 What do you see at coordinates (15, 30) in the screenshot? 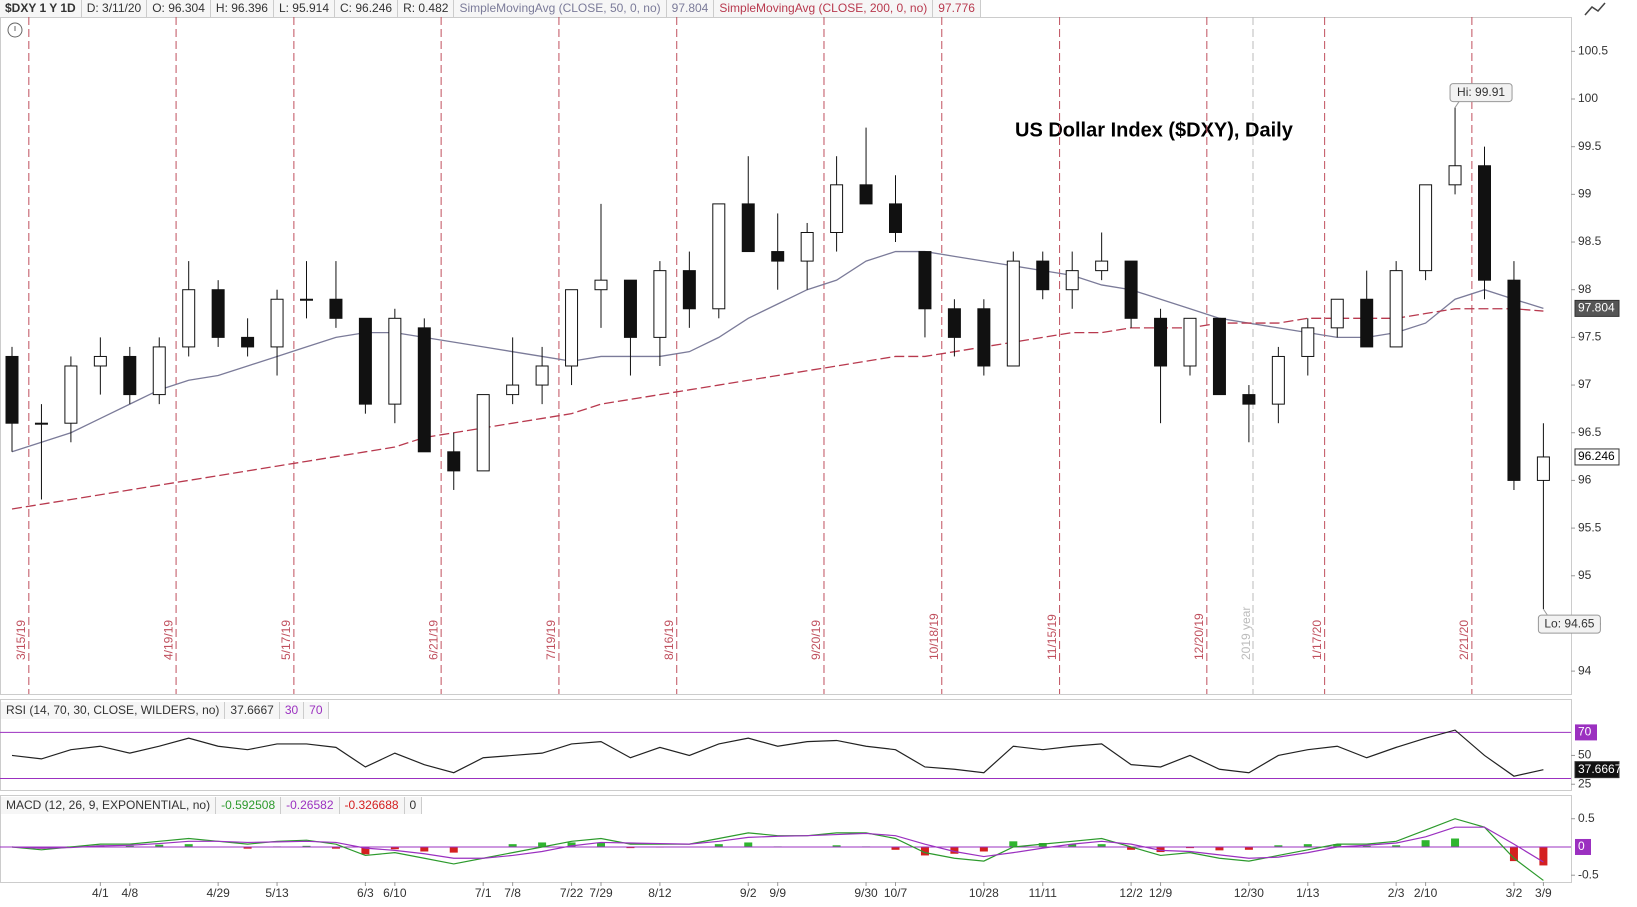
I see `info-icon` at bounding box center [15, 30].